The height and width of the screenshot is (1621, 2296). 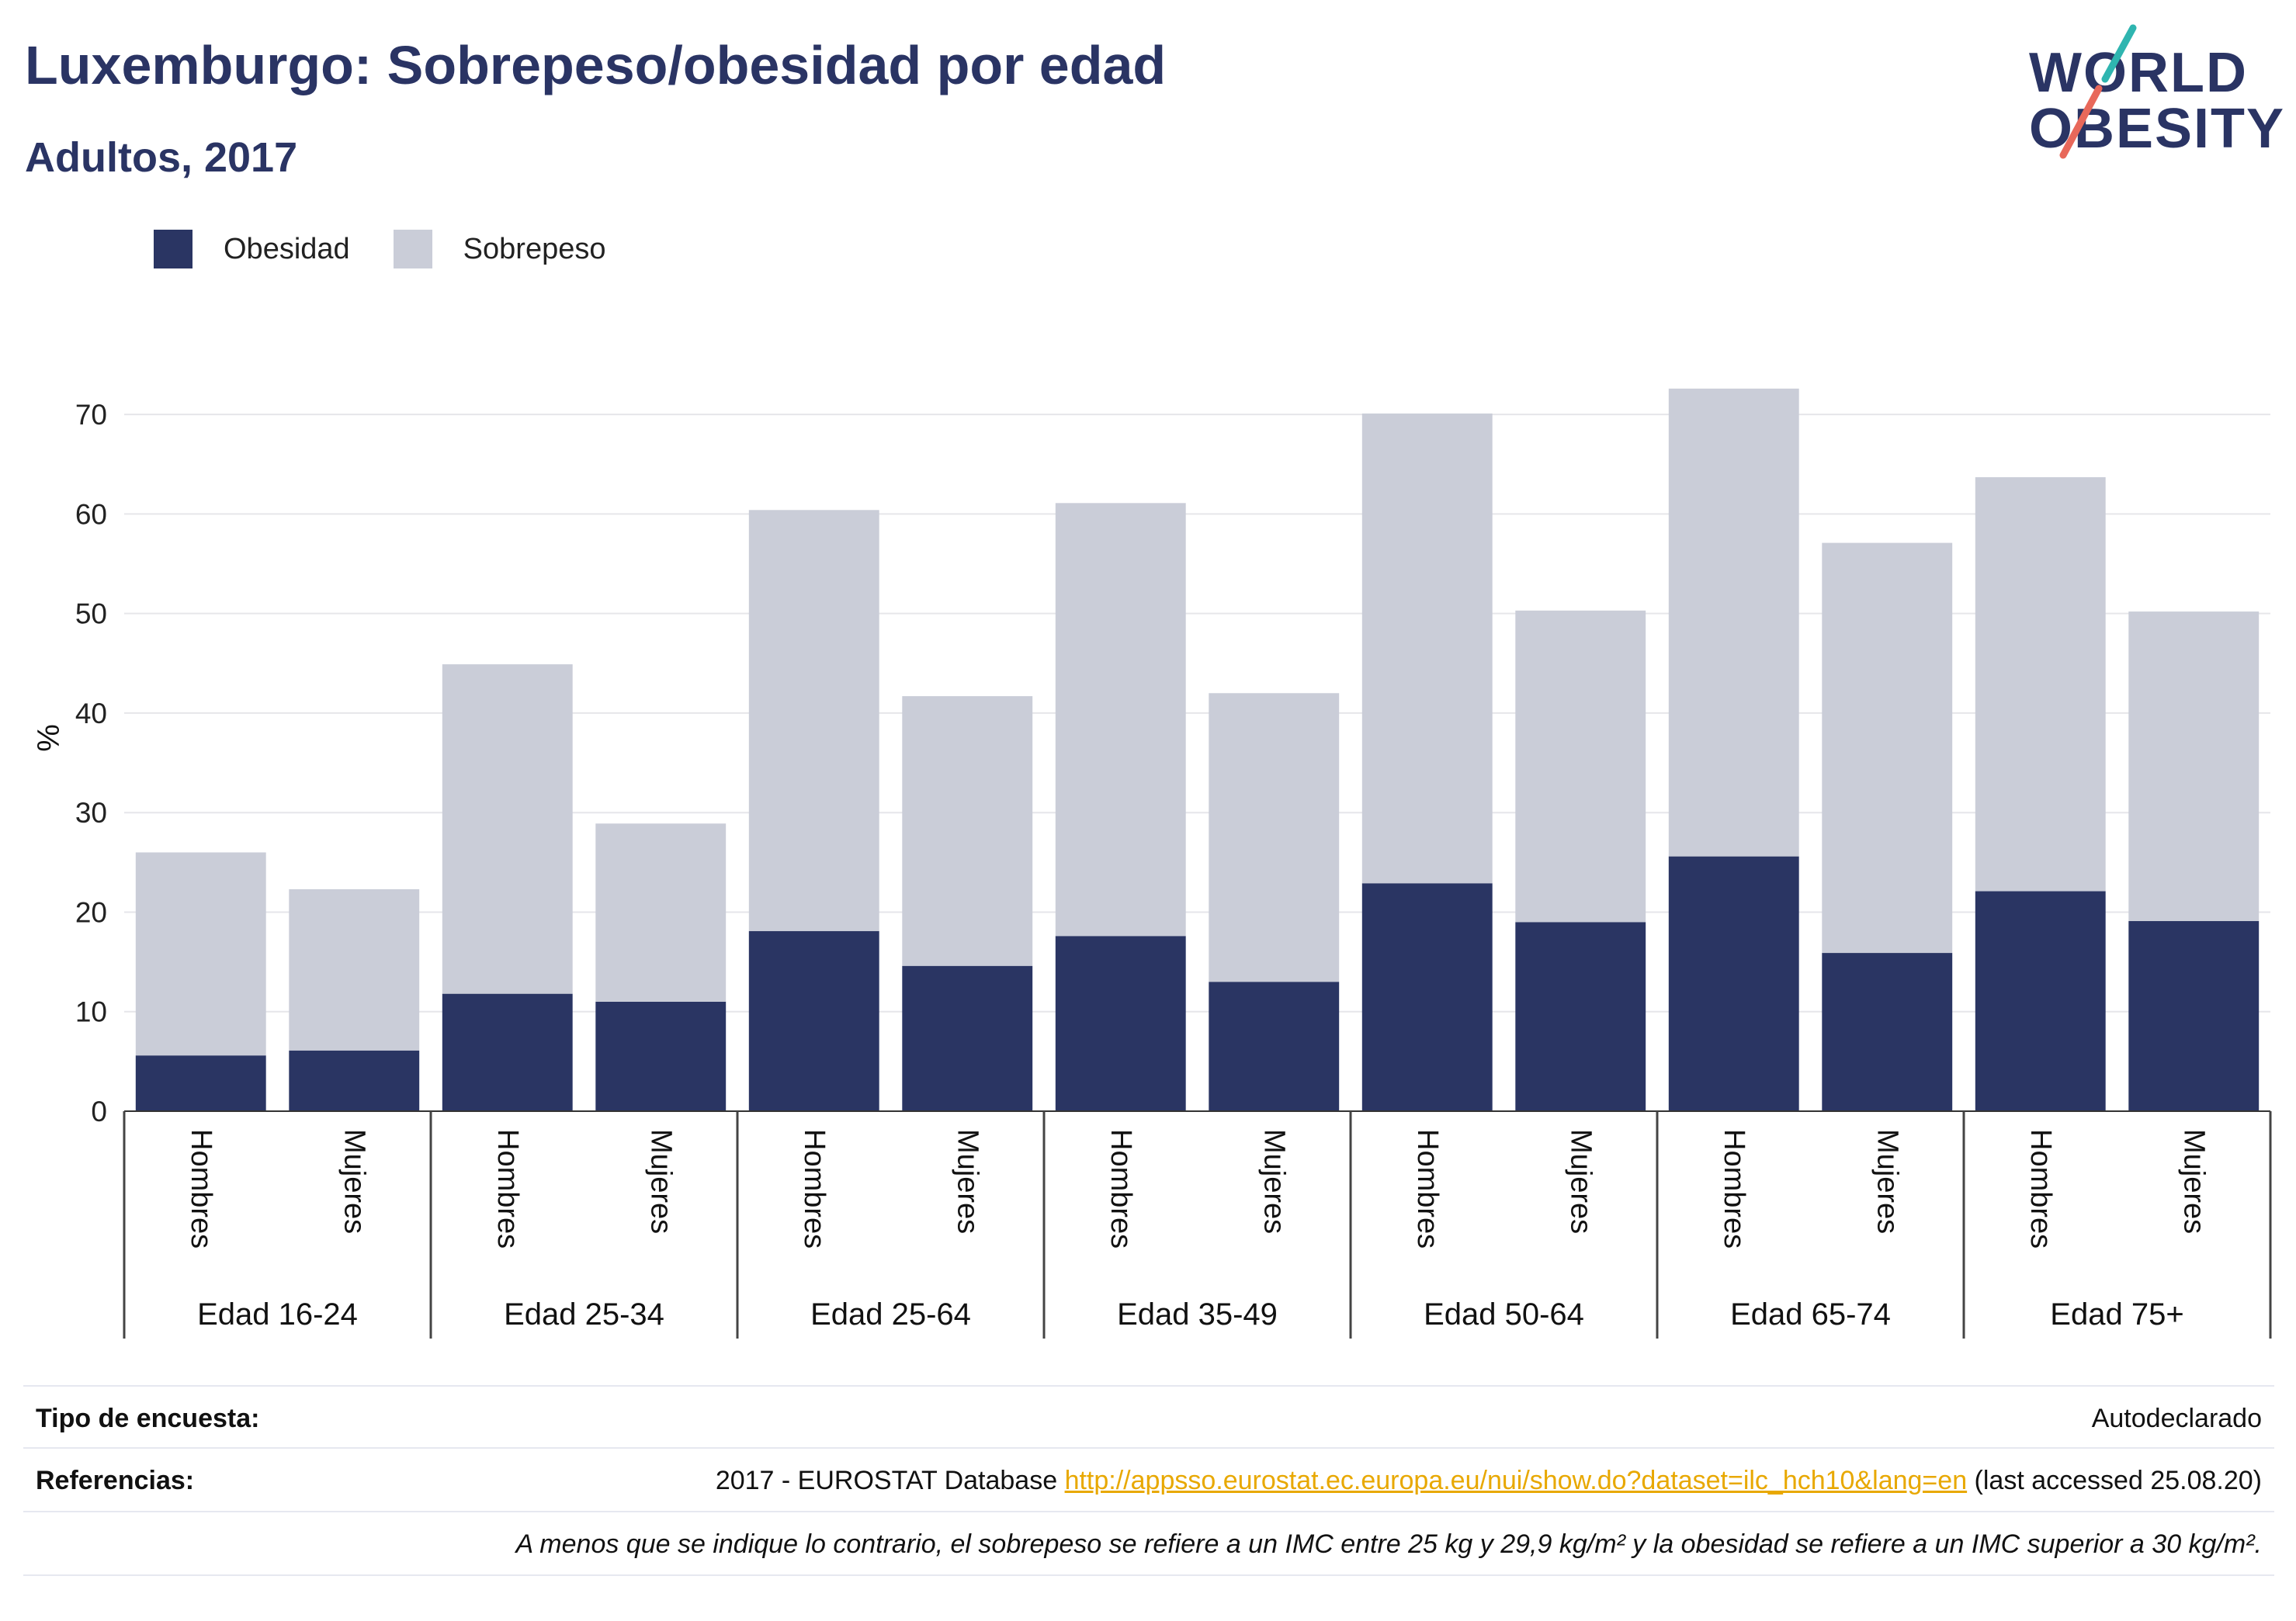 What do you see at coordinates (1504, 1314) in the screenshot?
I see `x-group-label: Edad 50-64` at bounding box center [1504, 1314].